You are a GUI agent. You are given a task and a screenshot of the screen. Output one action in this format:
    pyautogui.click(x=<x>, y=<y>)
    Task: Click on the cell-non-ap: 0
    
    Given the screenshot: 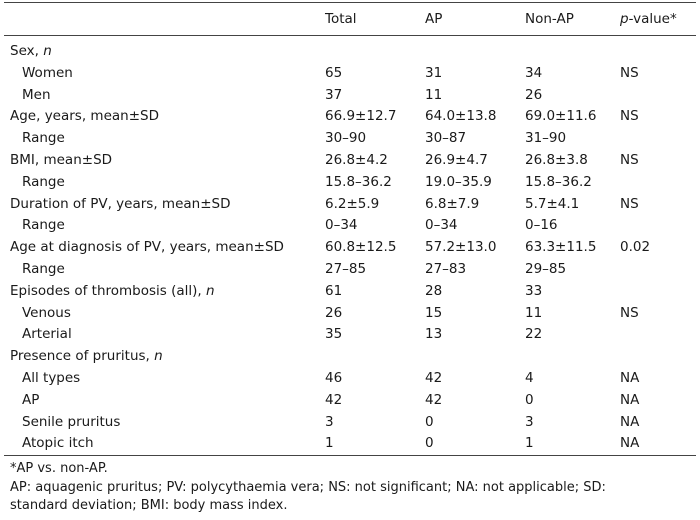 What is the action you would take?
    pyautogui.click(x=529, y=399)
    